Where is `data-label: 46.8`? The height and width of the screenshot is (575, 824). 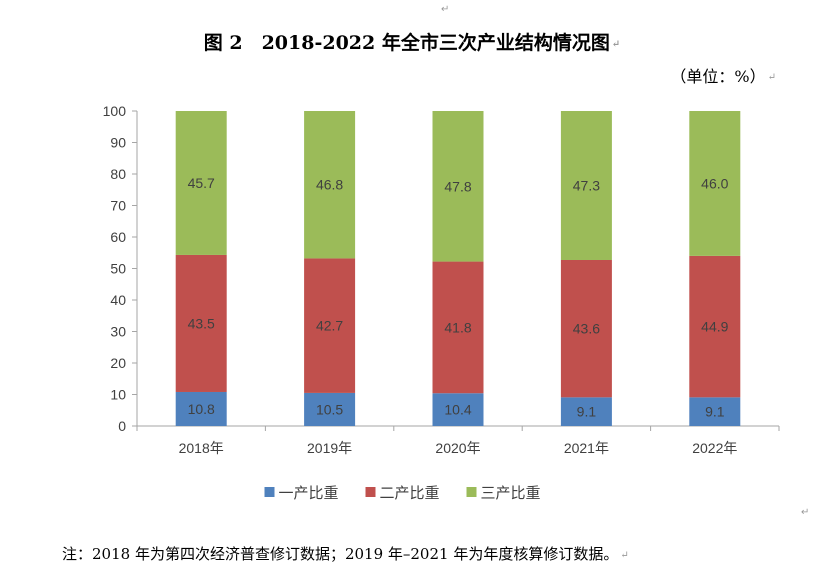
data-label: 46.8 is located at coordinates (329, 185).